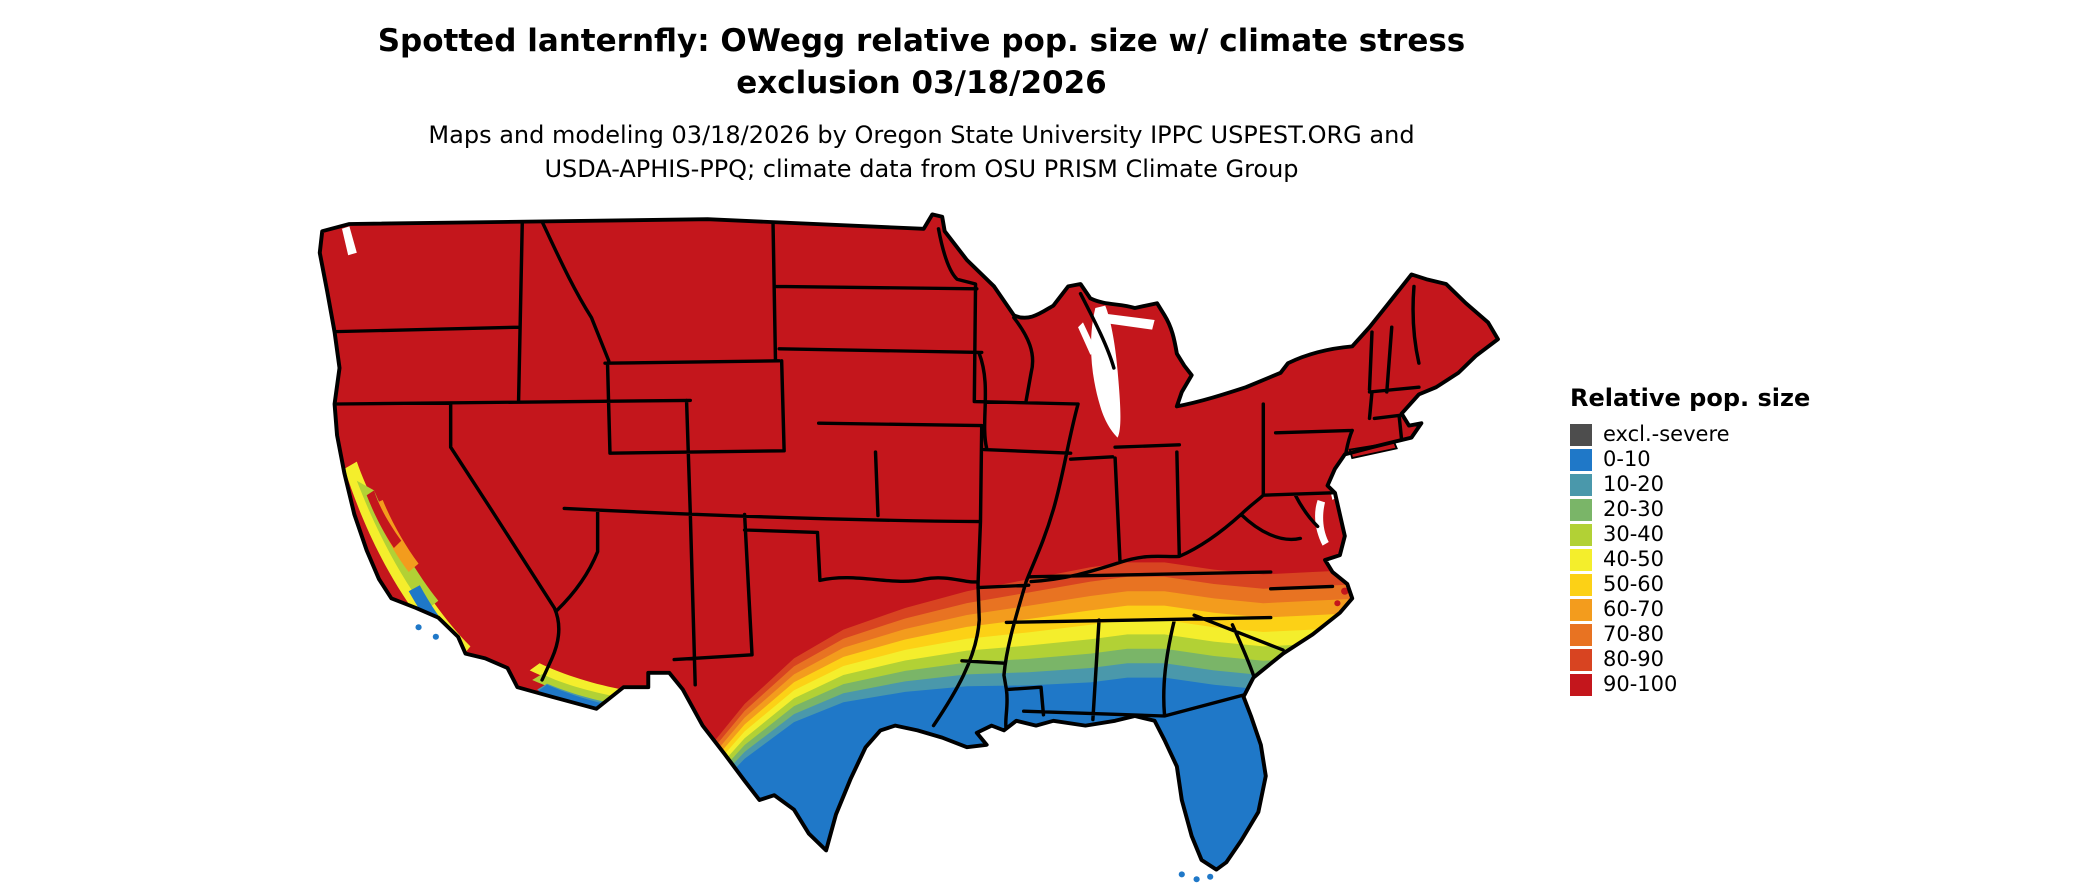 The height and width of the screenshot is (892, 2100). What do you see at coordinates (921, 83) in the screenshot?
I see `title-line-2: exclusion 03/18/2026` at bounding box center [921, 83].